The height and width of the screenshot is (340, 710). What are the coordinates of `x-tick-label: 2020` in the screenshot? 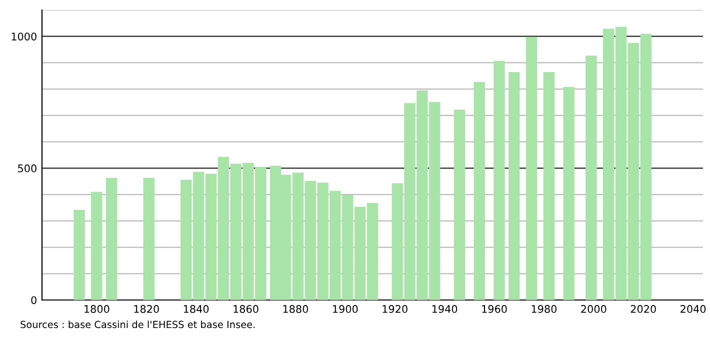 It's located at (643, 309).